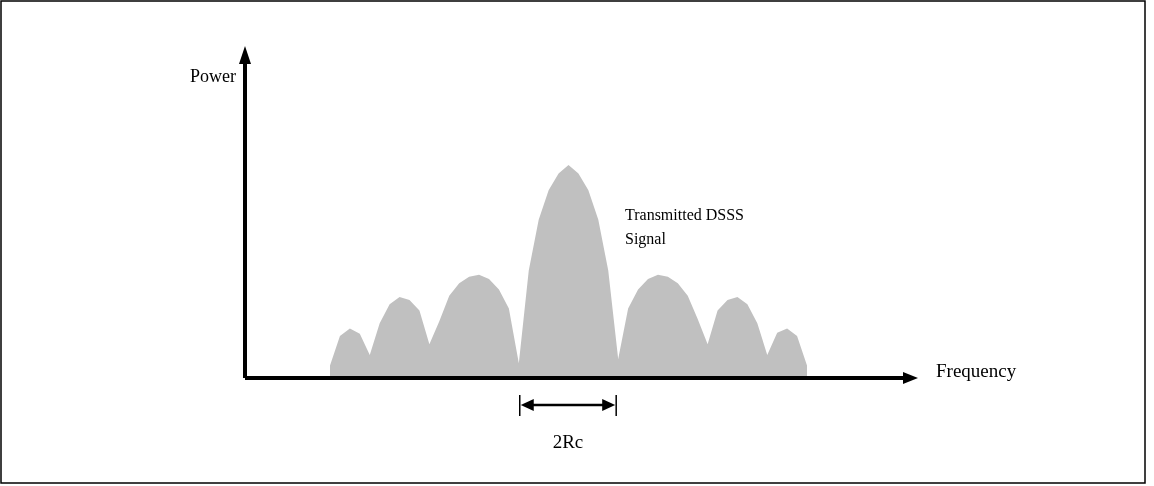  Describe the element at coordinates (568, 441) in the screenshot. I see `text: 2Rc` at that location.